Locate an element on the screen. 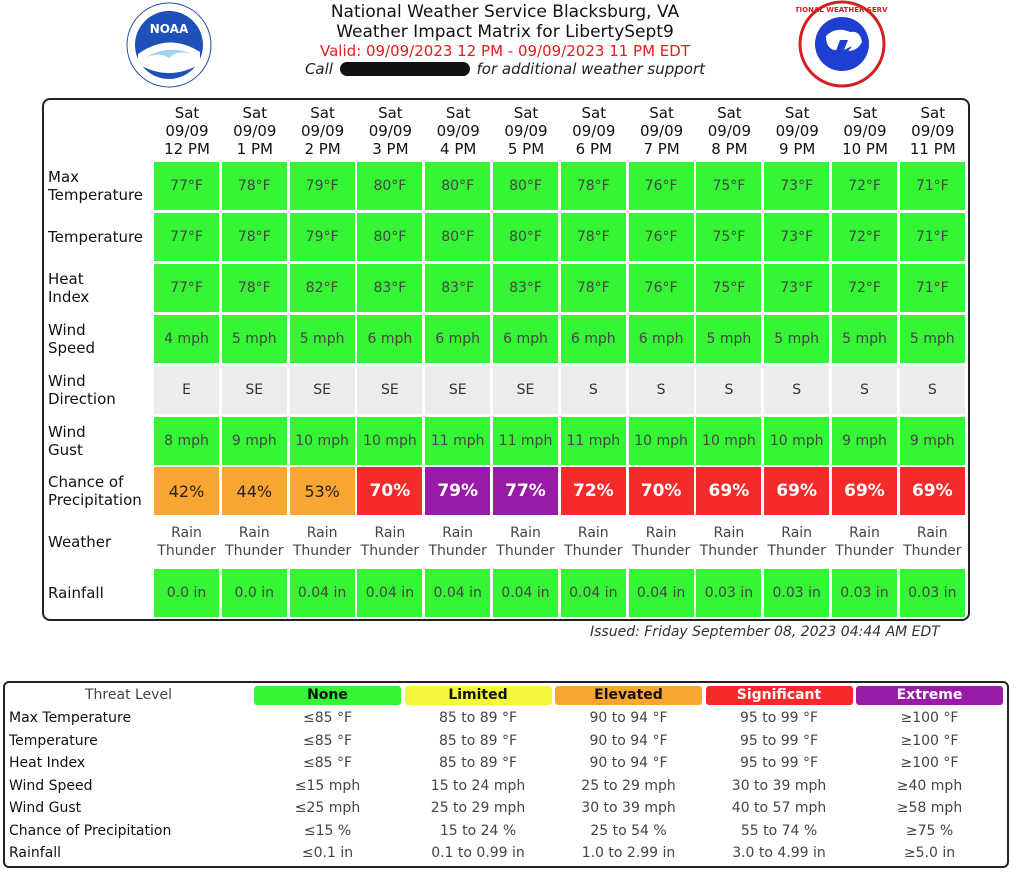 This screenshot has height=885, width=1024. matrix-cell: 0.04 in is located at coordinates (390, 593).